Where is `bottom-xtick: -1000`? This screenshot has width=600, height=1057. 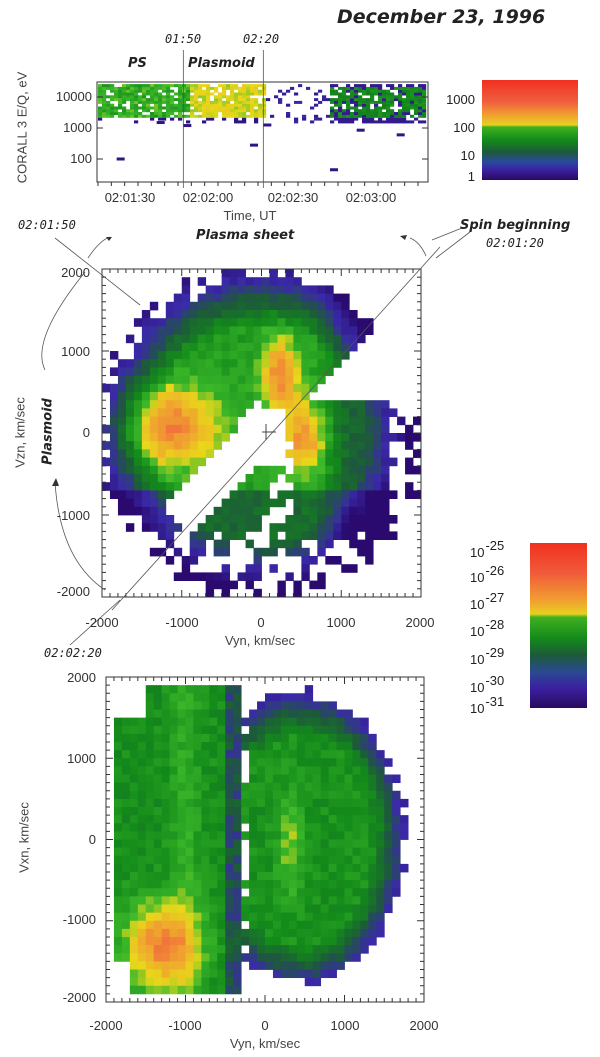
bottom-xtick: -1000 is located at coordinates (185, 1025).